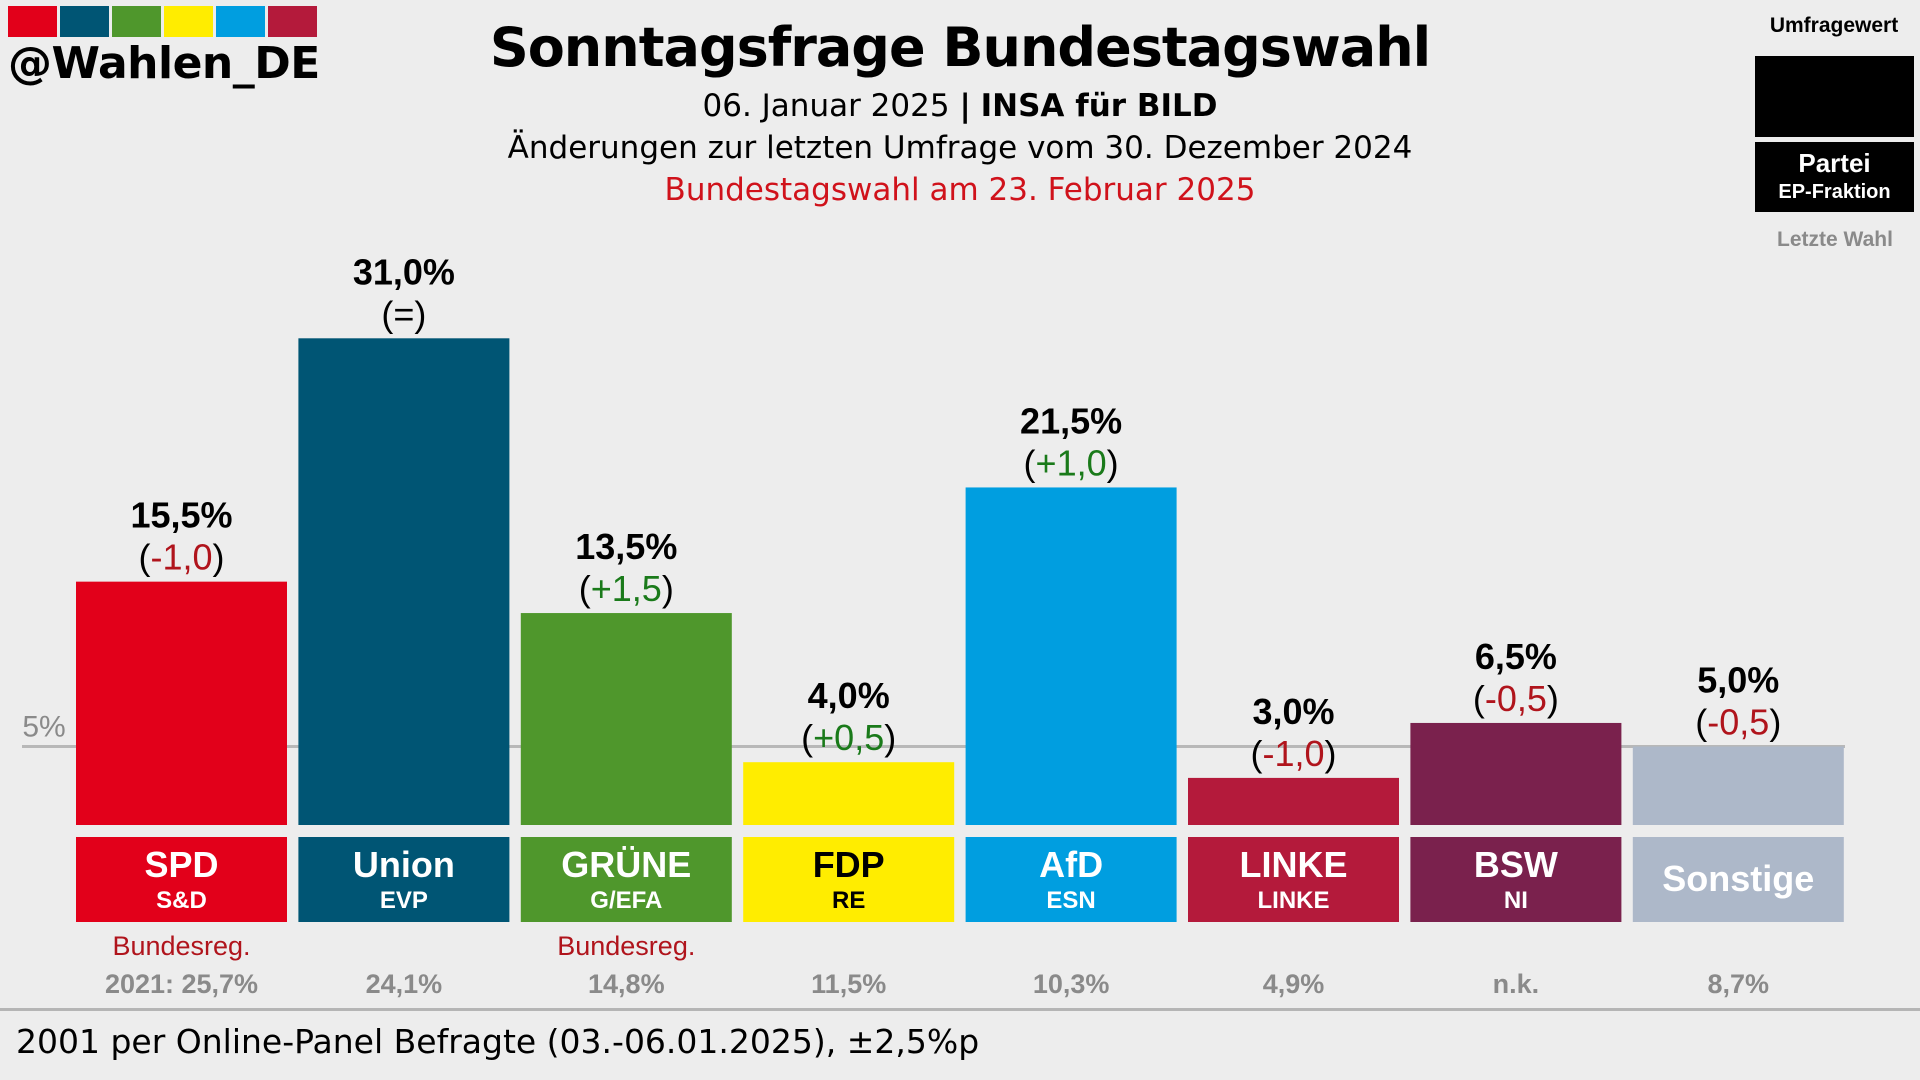  What do you see at coordinates (1099, 106) in the screenshot?
I see `poll-institute: INSA für BILD` at bounding box center [1099, 106].